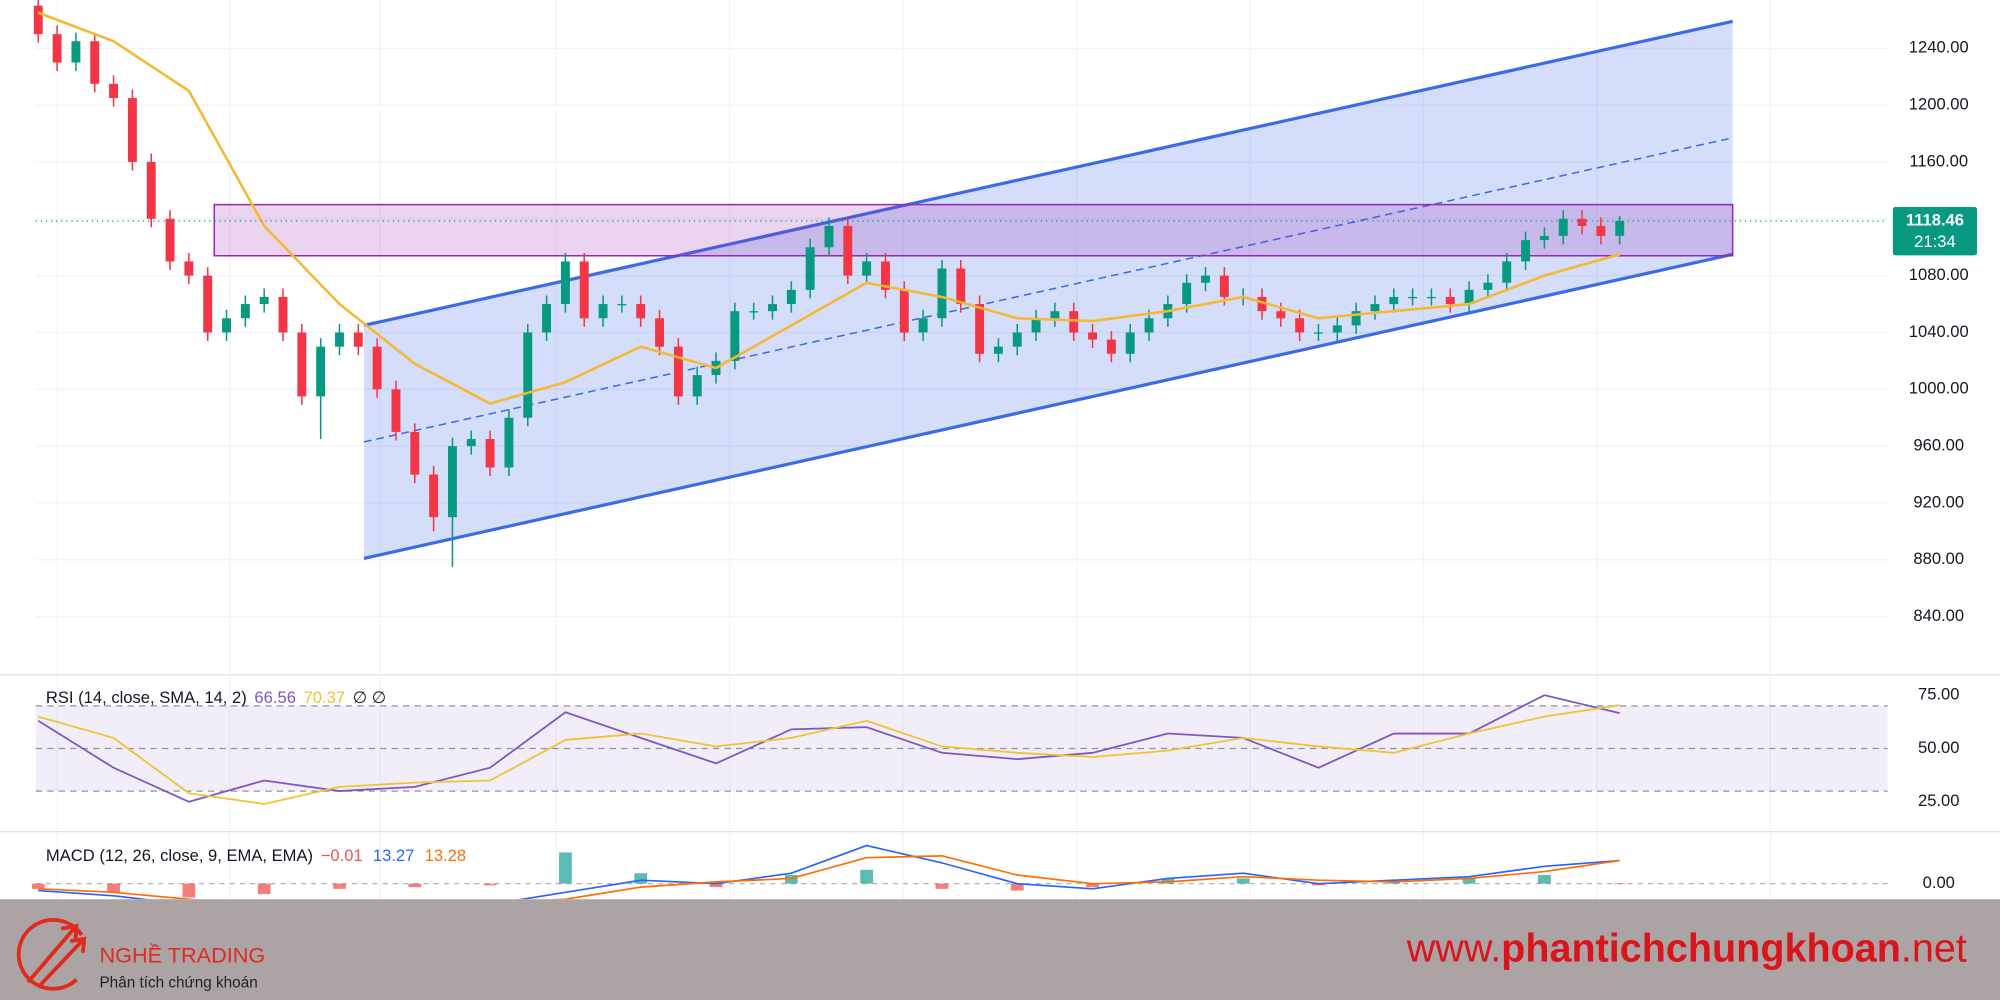 The height and width of the screenshot is (1000, 2000). Describe the element at coordinates (51, 954) in the screenshot. I see `logo` at that location.